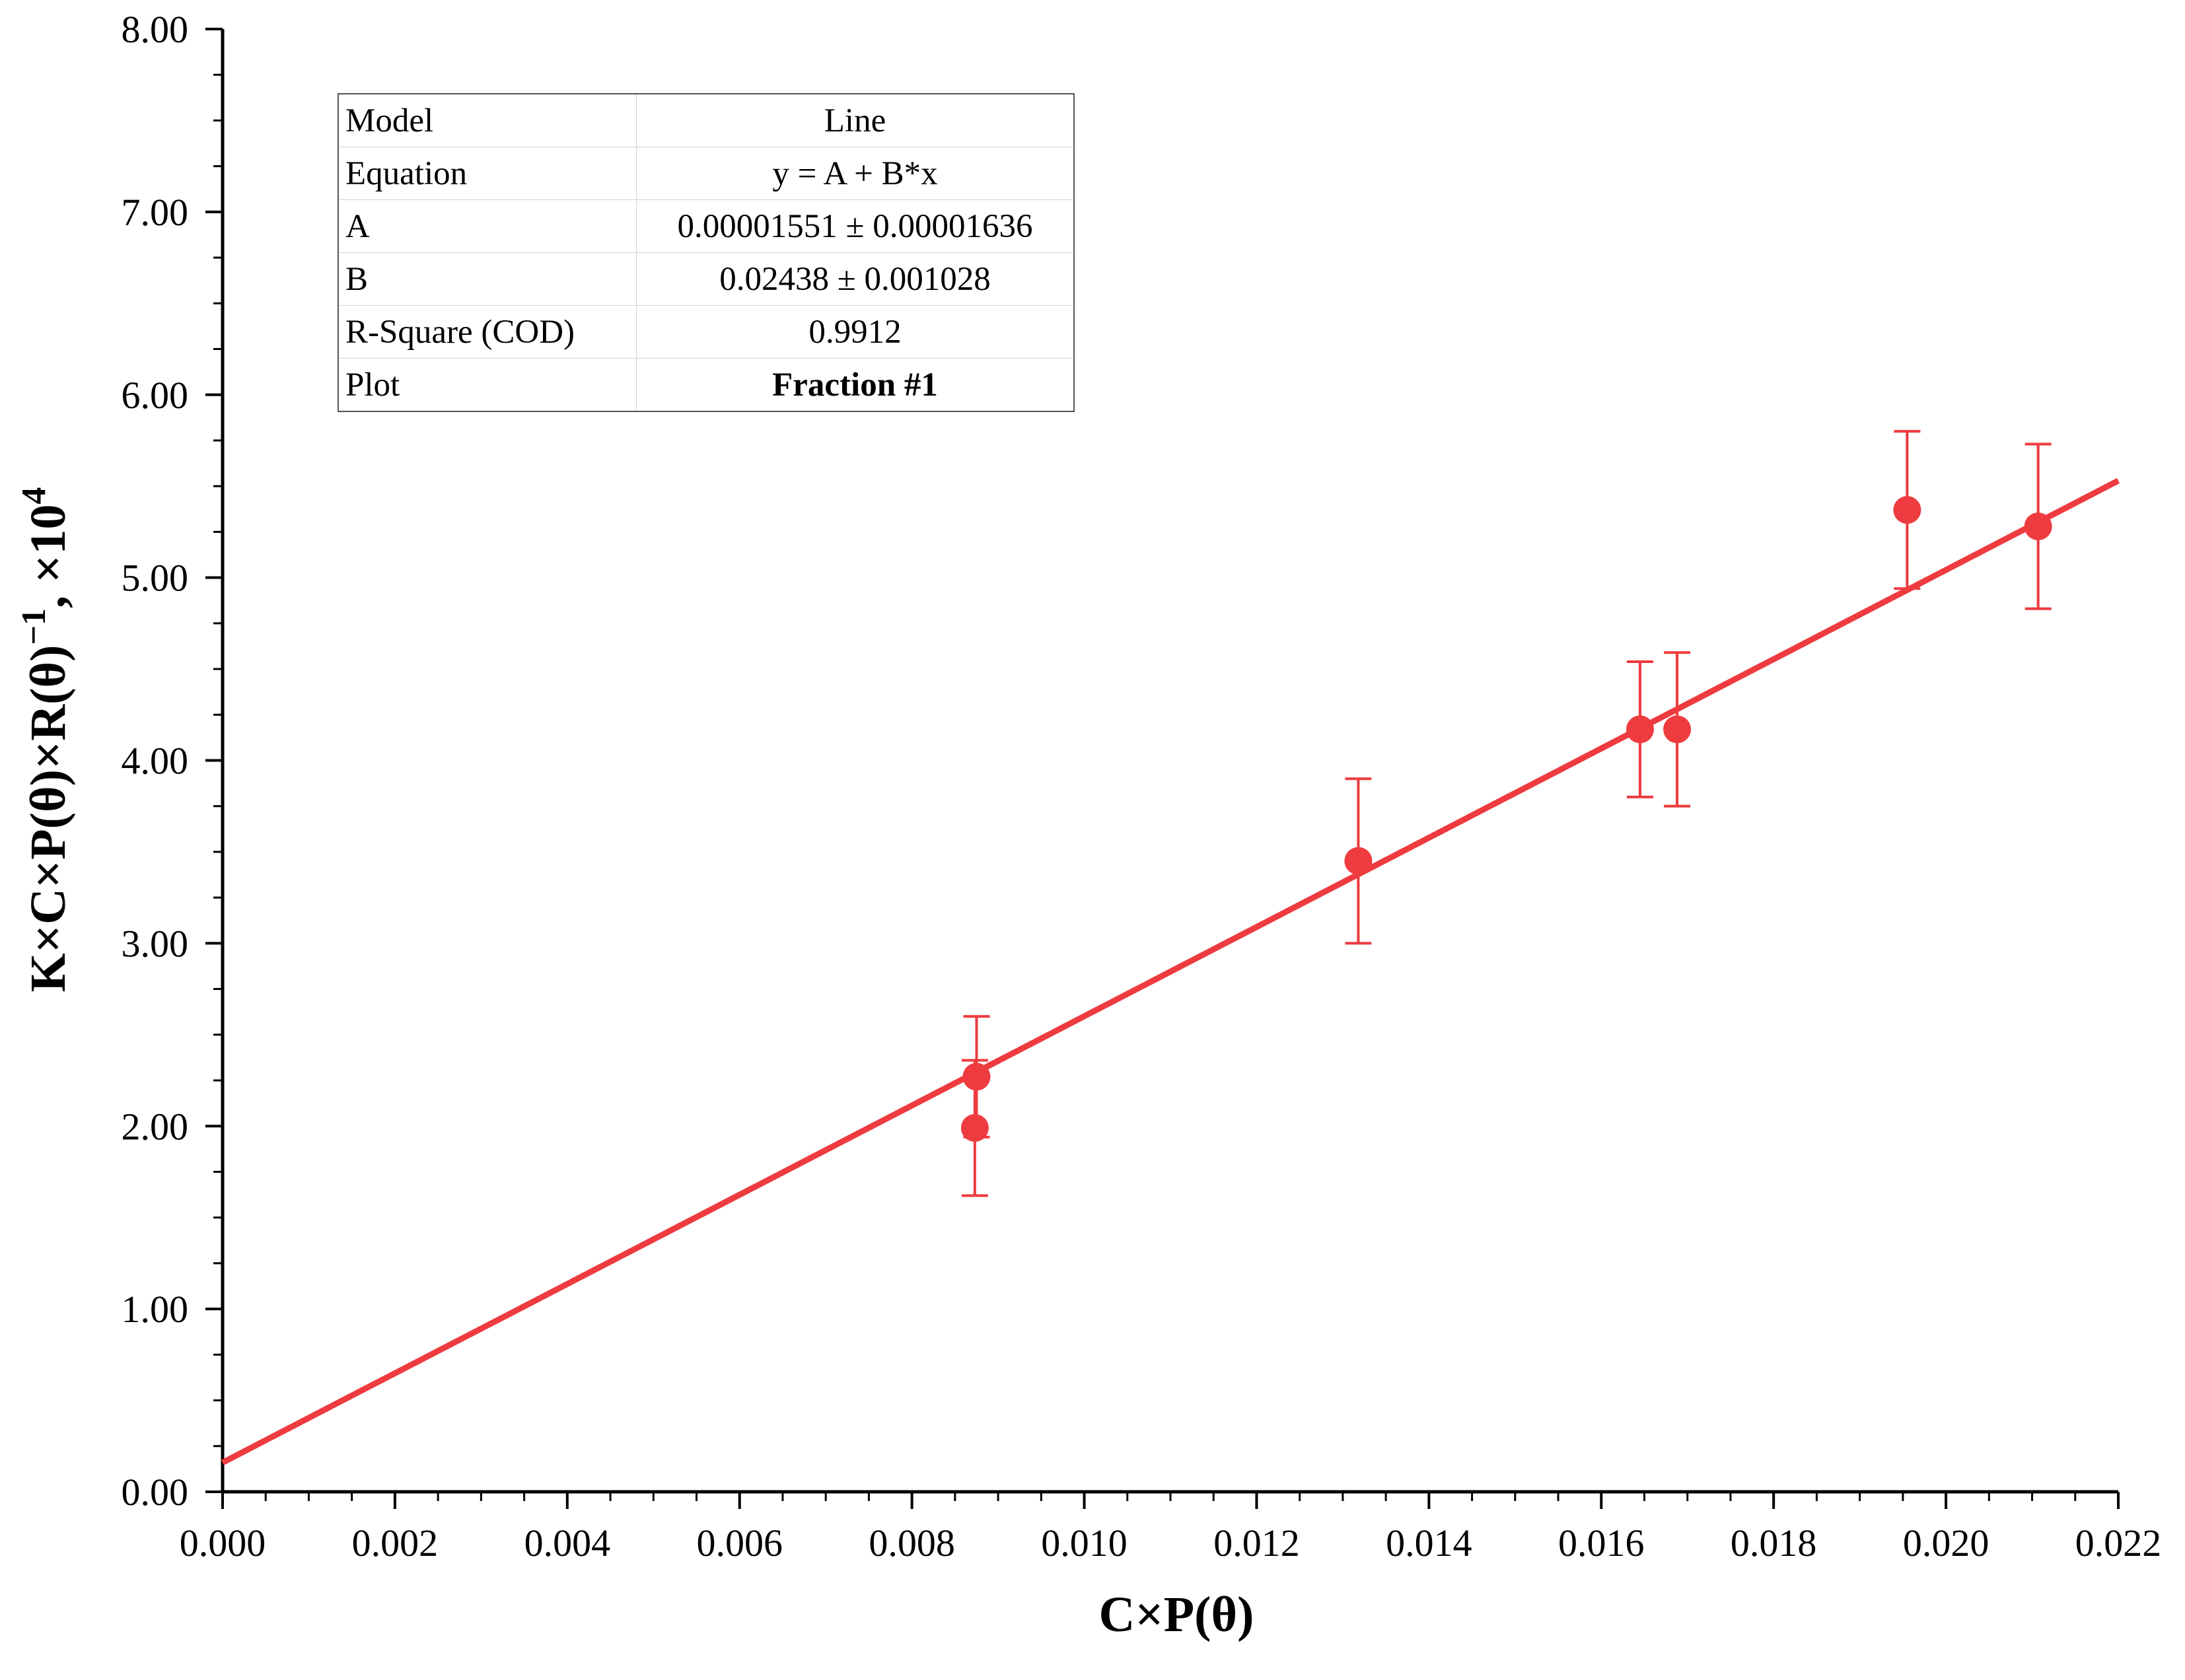  What do you see at coordinates (487, 332) in the screenshot?
I see `fit-table-key: R-Square (COD)` at bounding box center [487, 332].